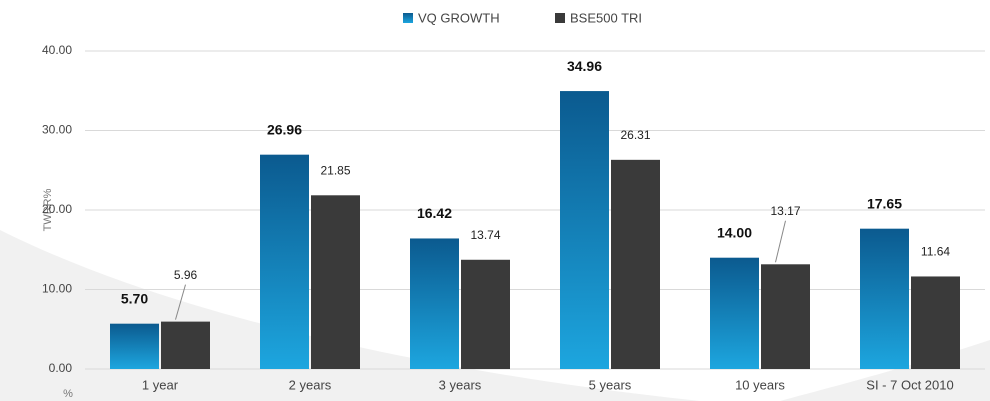 Image resolution: width=990 pixels, height=401 pixels. I want to click on value-label: 14.00, so click(734, 232).